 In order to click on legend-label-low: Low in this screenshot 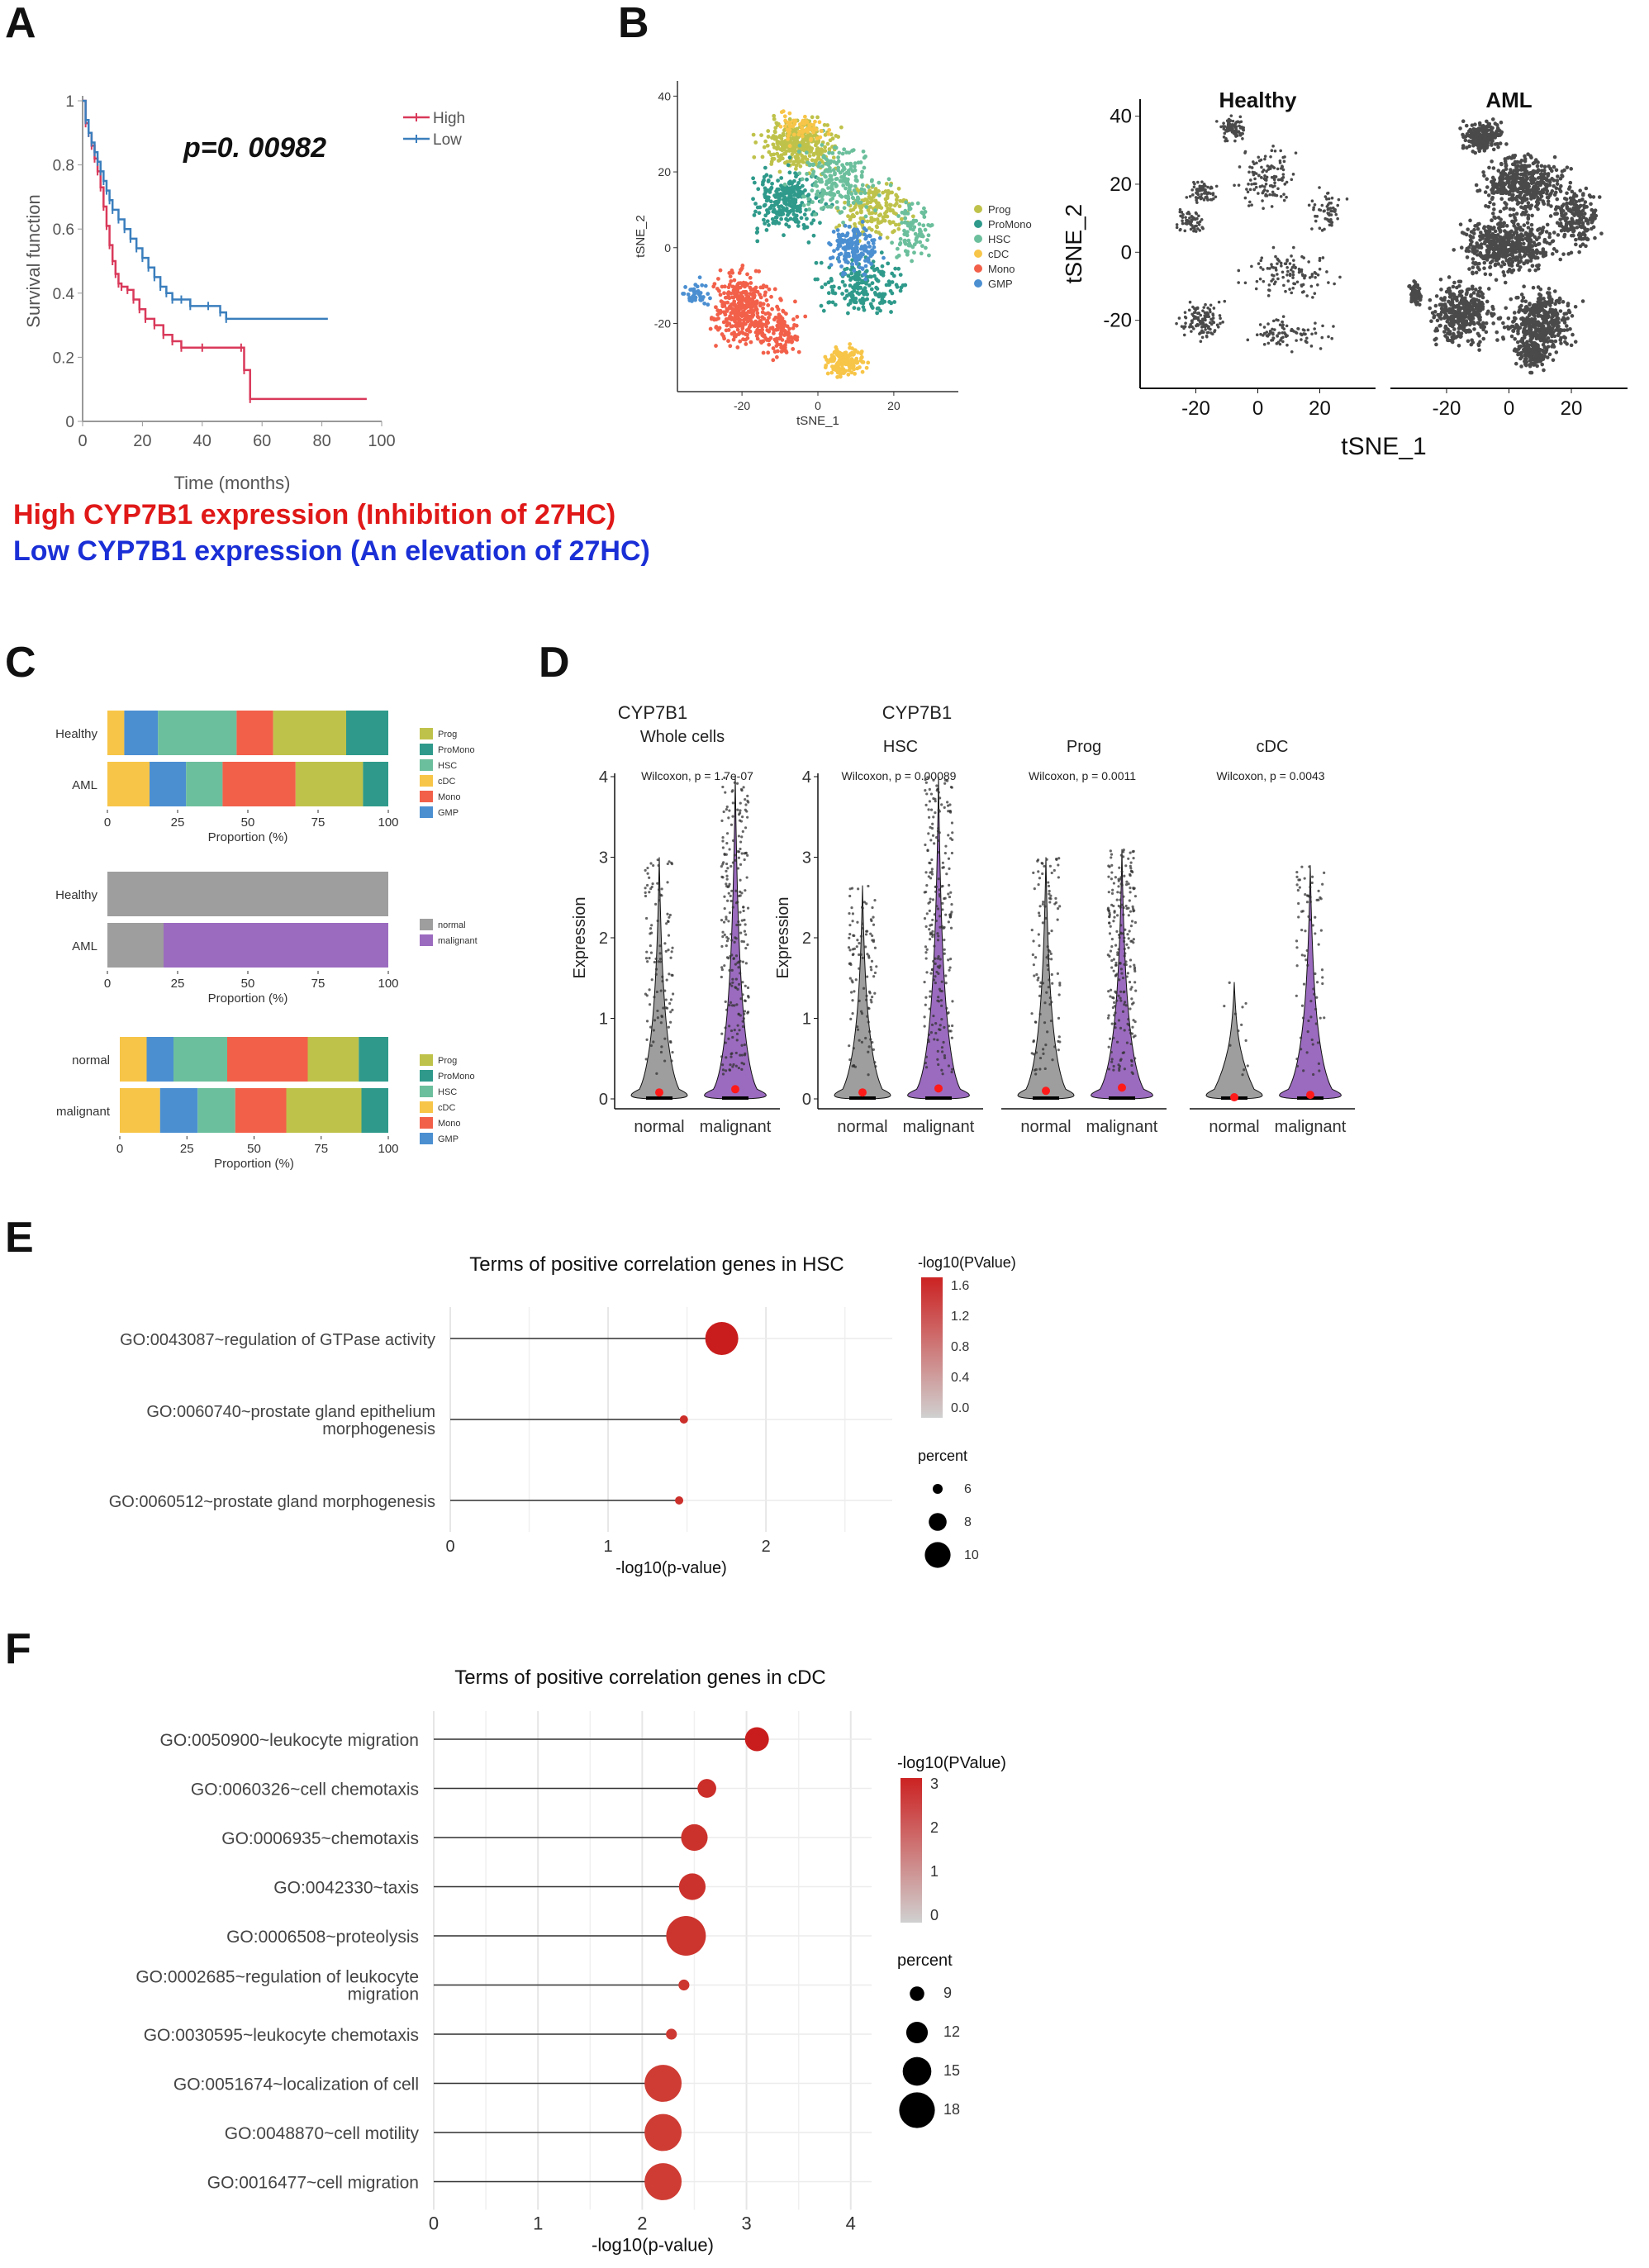, I will do `click(447, 140)`.